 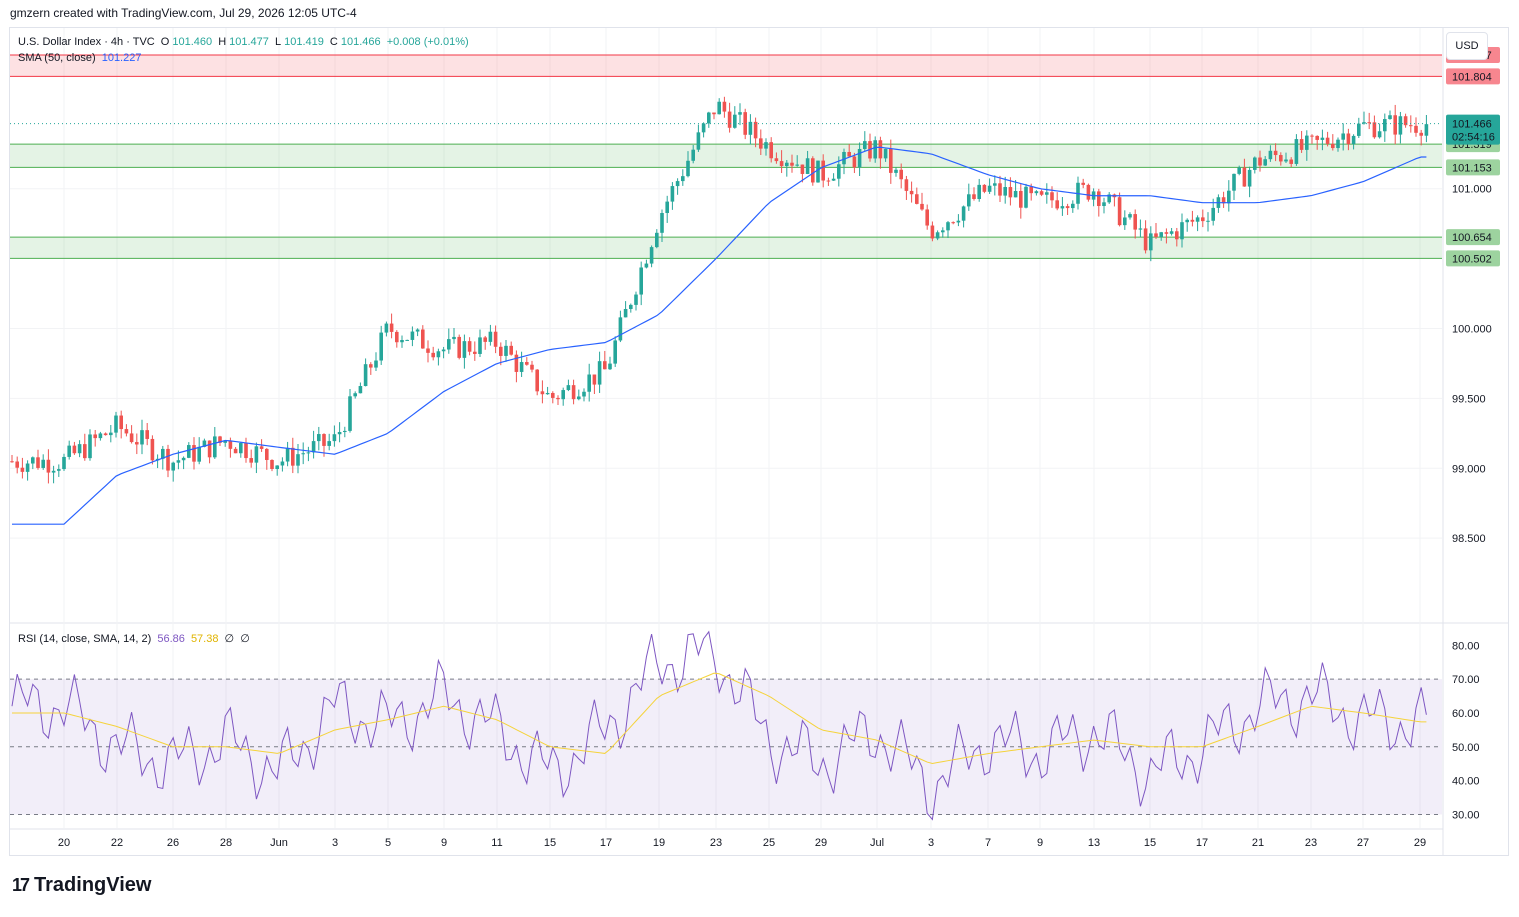 What do you see at coordinates (821, 843) in the screenshot?
I see `time-tick-label: 29` at bounding box center [821, 843].